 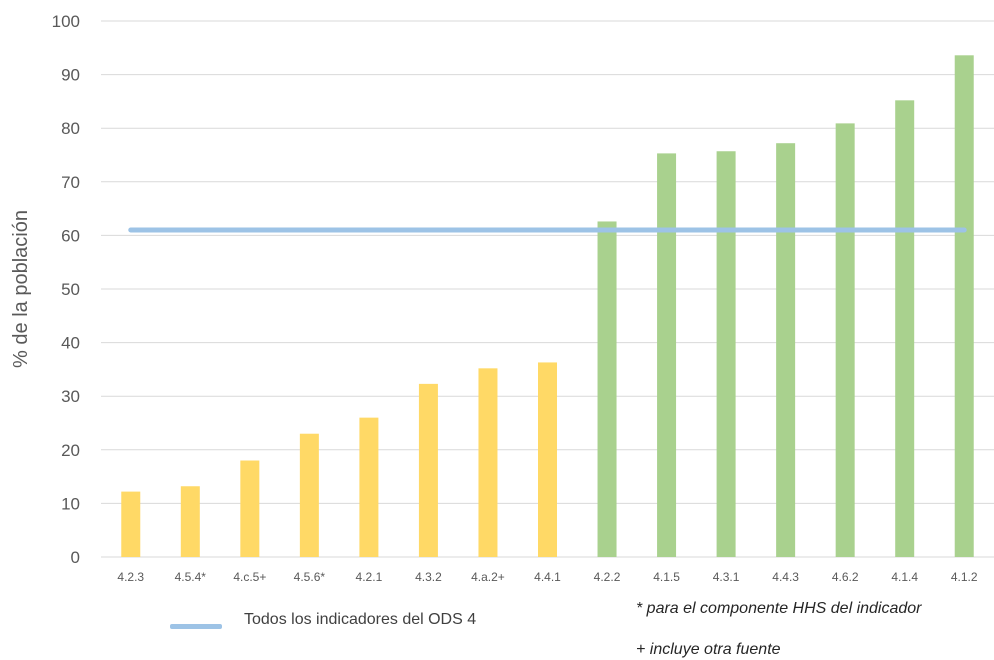 I want to click on y-tick-label: 90, so click(x=70, y=75).